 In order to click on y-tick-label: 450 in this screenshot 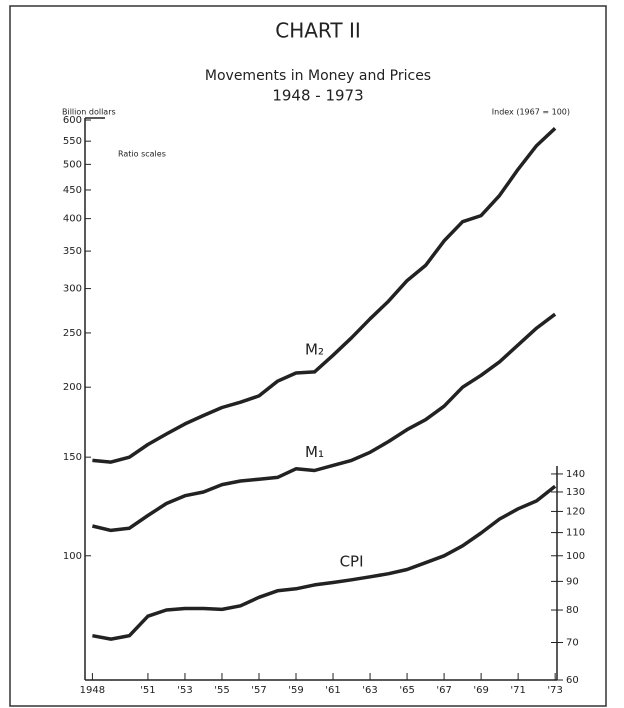, I will do `click(72, 190)`.